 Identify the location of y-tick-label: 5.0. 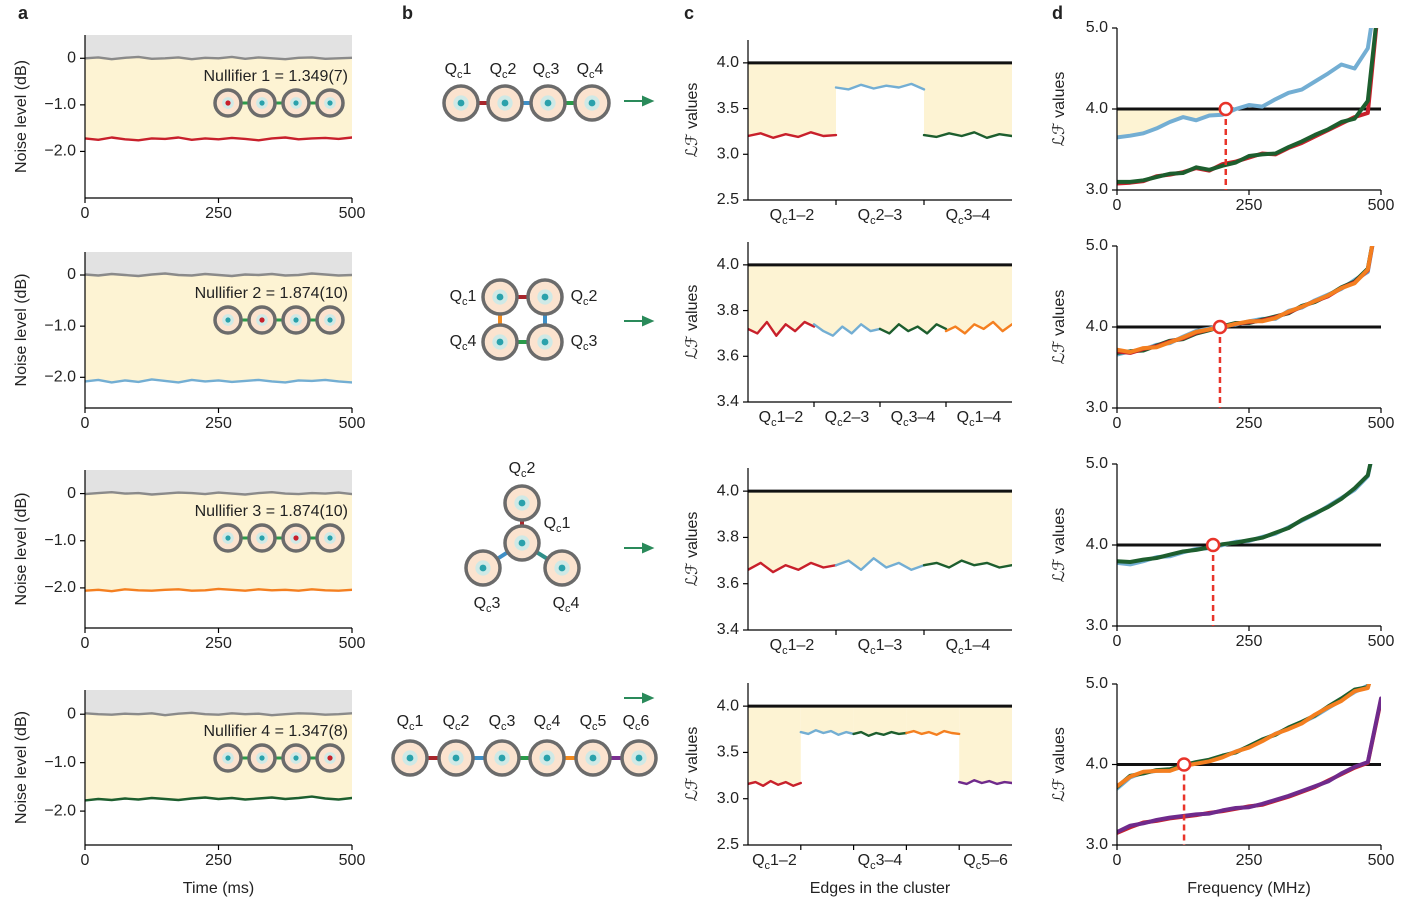
(1097, 245).